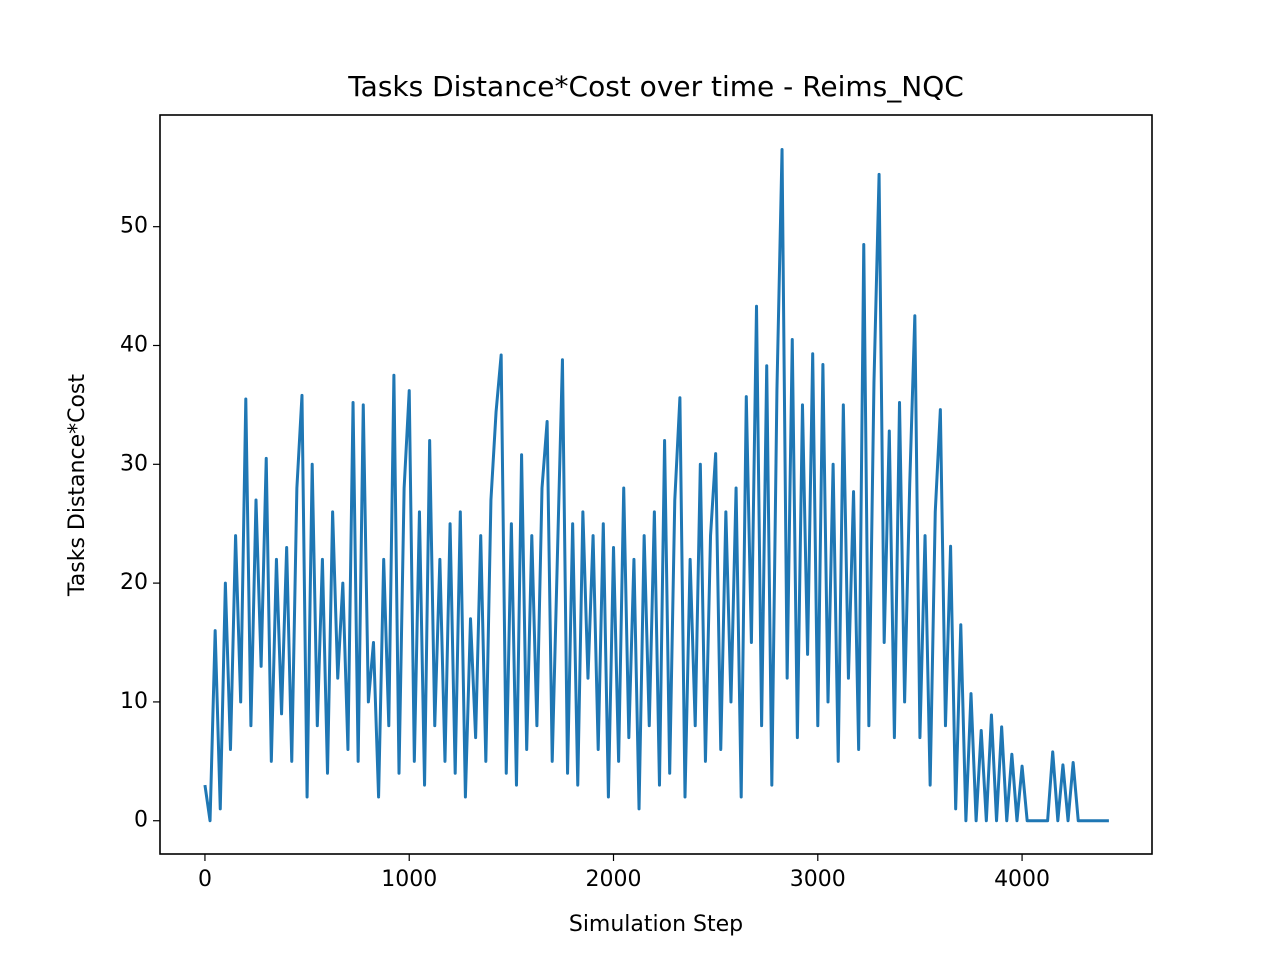  I want to click on y-tick-label: 10, so click(134, 701).